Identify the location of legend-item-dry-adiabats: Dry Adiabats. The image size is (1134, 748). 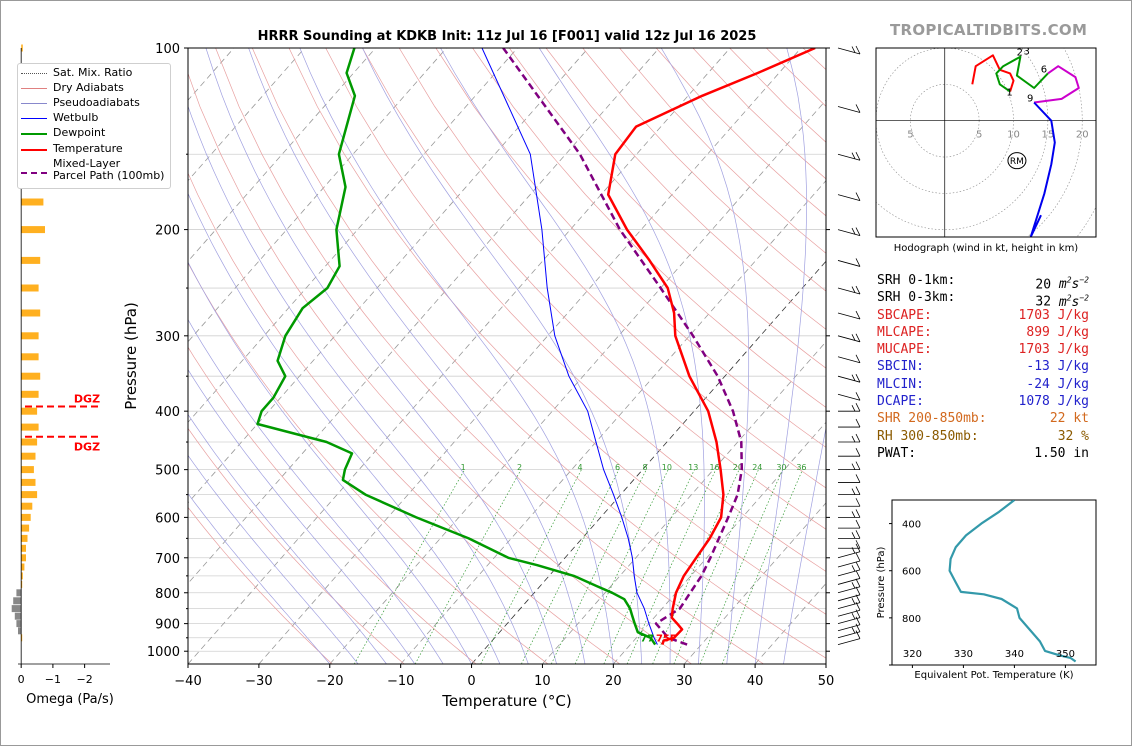
(94, 88).